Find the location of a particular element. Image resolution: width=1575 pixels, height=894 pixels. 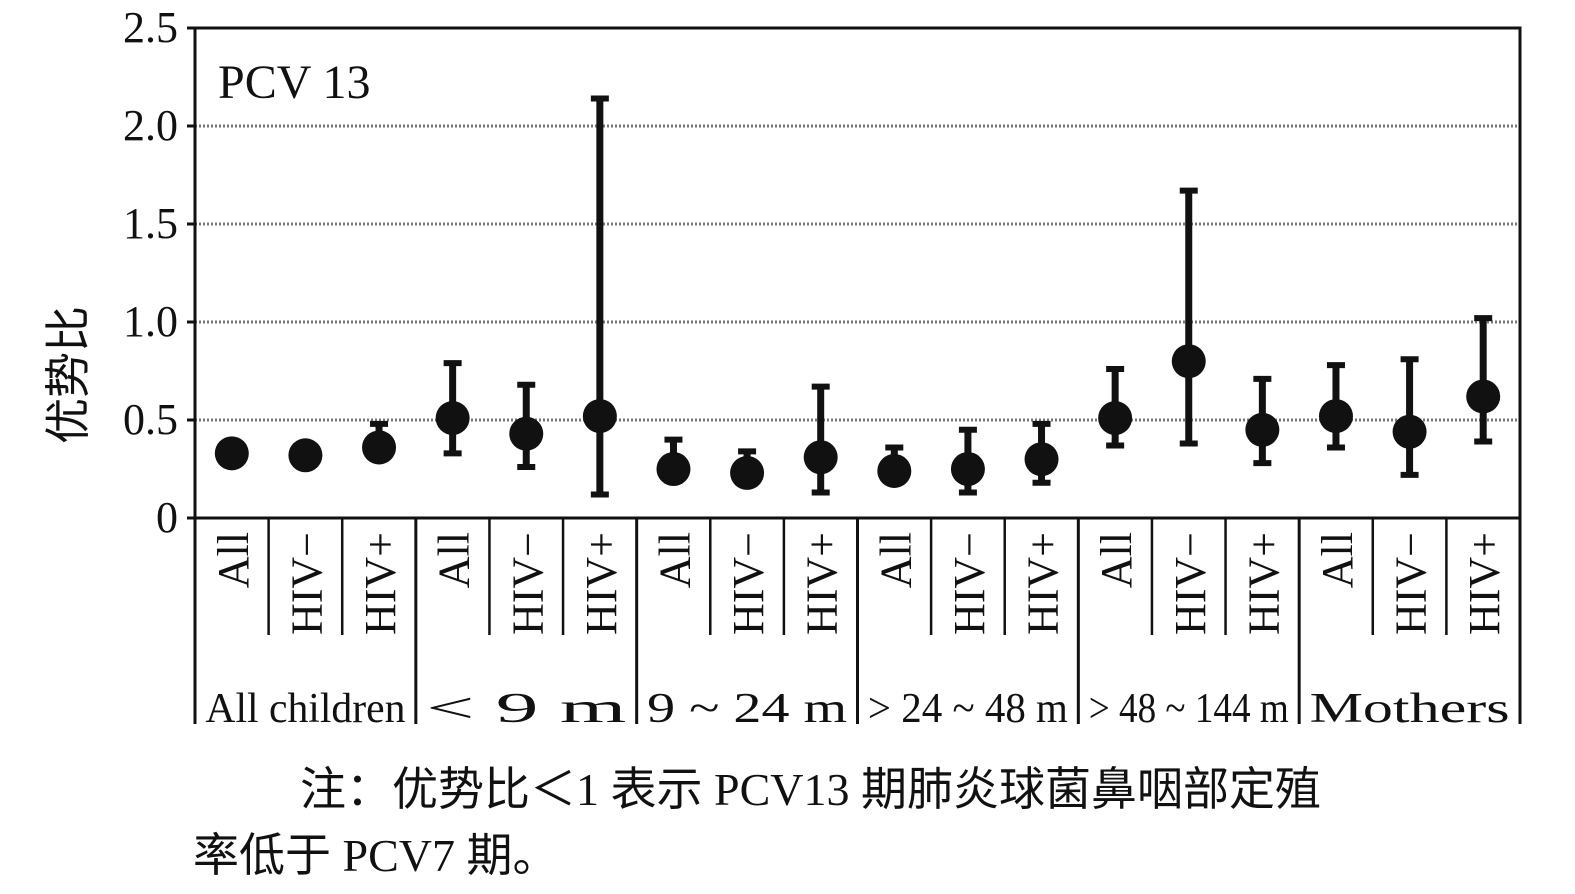

y-tick-label: 2.0 is located at coordinates (150, 125).